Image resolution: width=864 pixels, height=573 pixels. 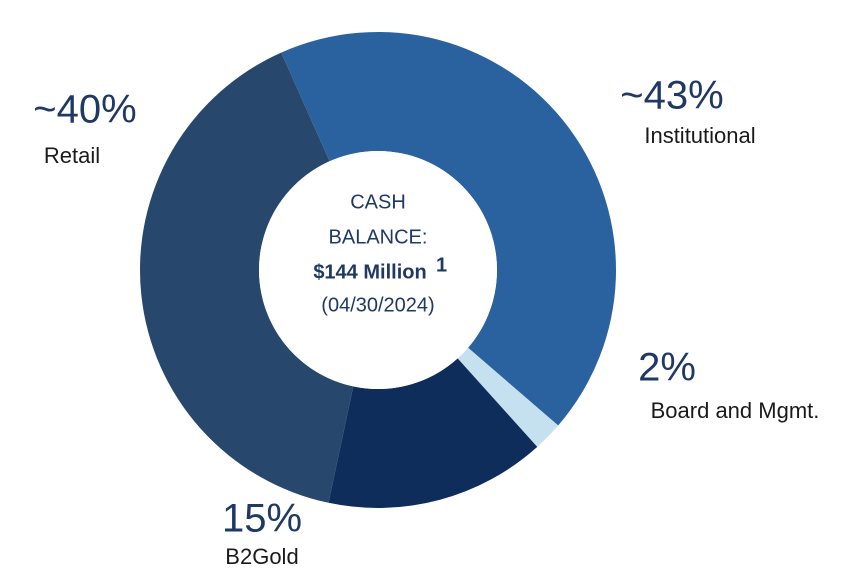 I want to click on center-amount: $144 Million, so click(x=369, y=272).